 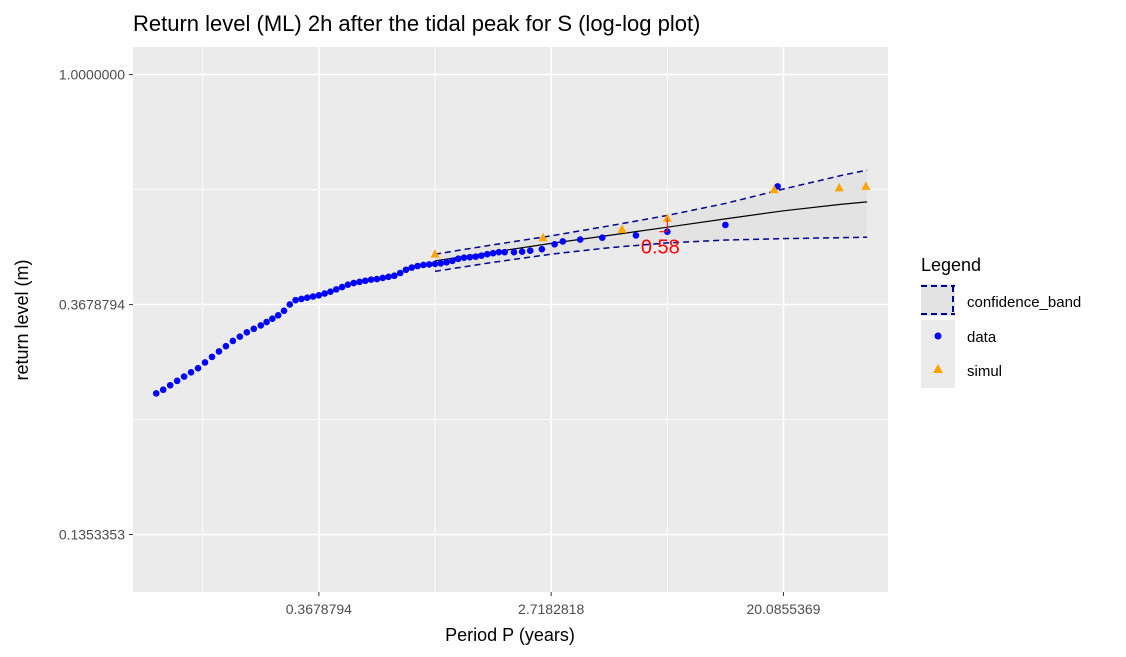 I want to click on annotation-group: 0.58, so click(x=660, y=238).